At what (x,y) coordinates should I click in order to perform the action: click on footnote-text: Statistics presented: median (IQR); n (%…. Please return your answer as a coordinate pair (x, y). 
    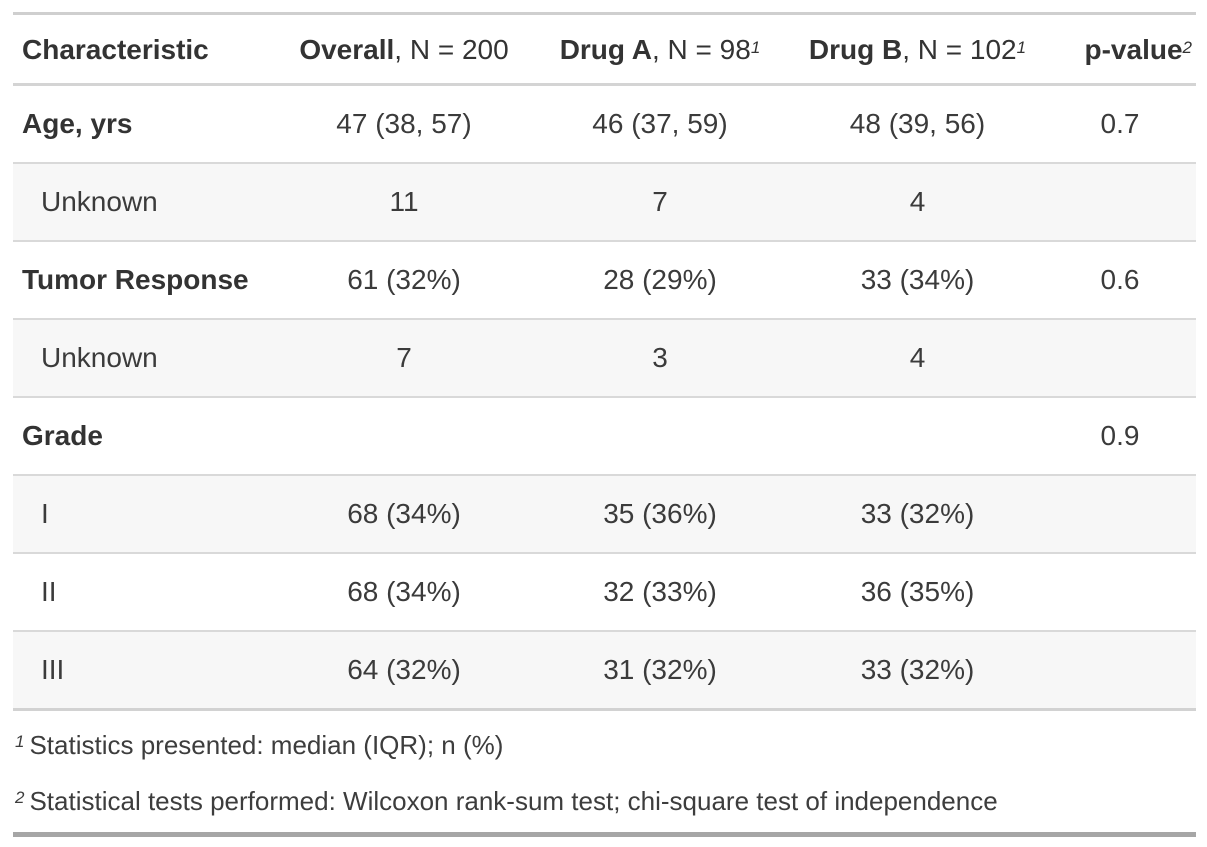
    Looking at the image, I should click on (266, 745).